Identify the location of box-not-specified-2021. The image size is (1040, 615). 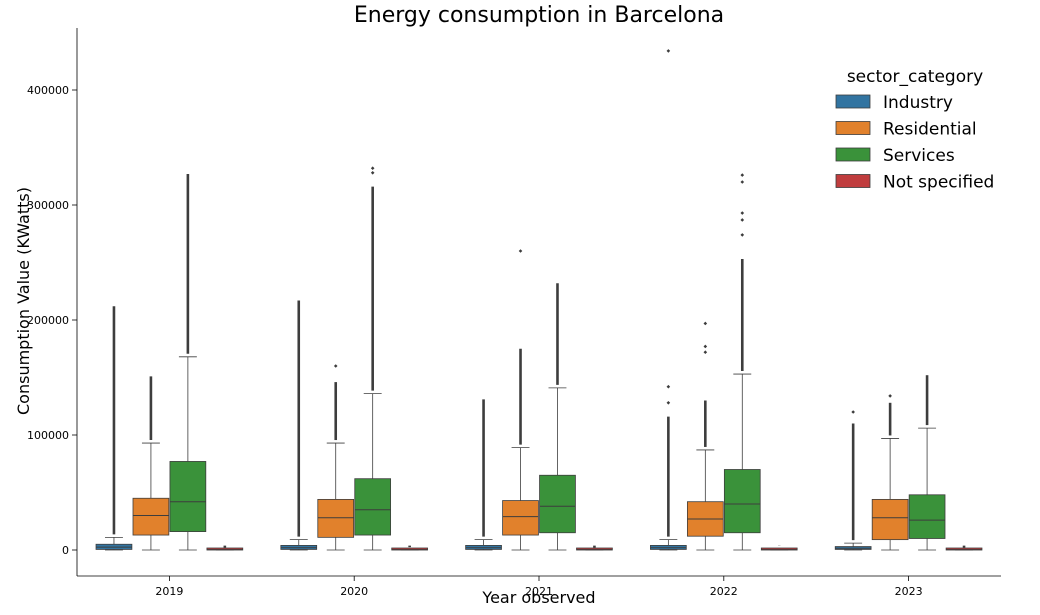
(594, 548).